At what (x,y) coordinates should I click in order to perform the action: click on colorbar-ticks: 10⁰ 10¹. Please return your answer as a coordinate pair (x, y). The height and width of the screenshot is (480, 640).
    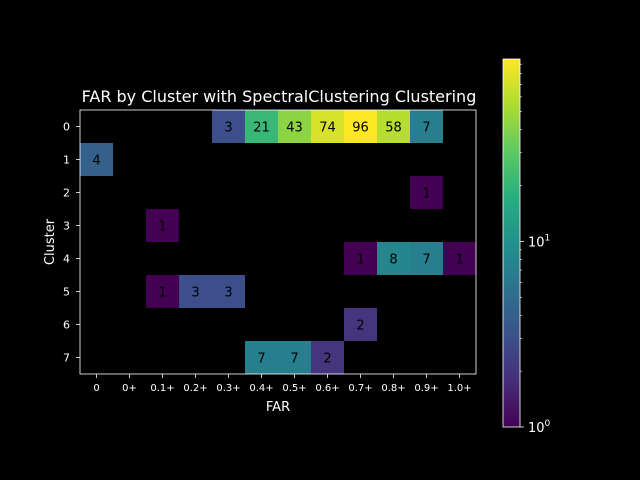
    Looking at the image, I should click on (535, 249).